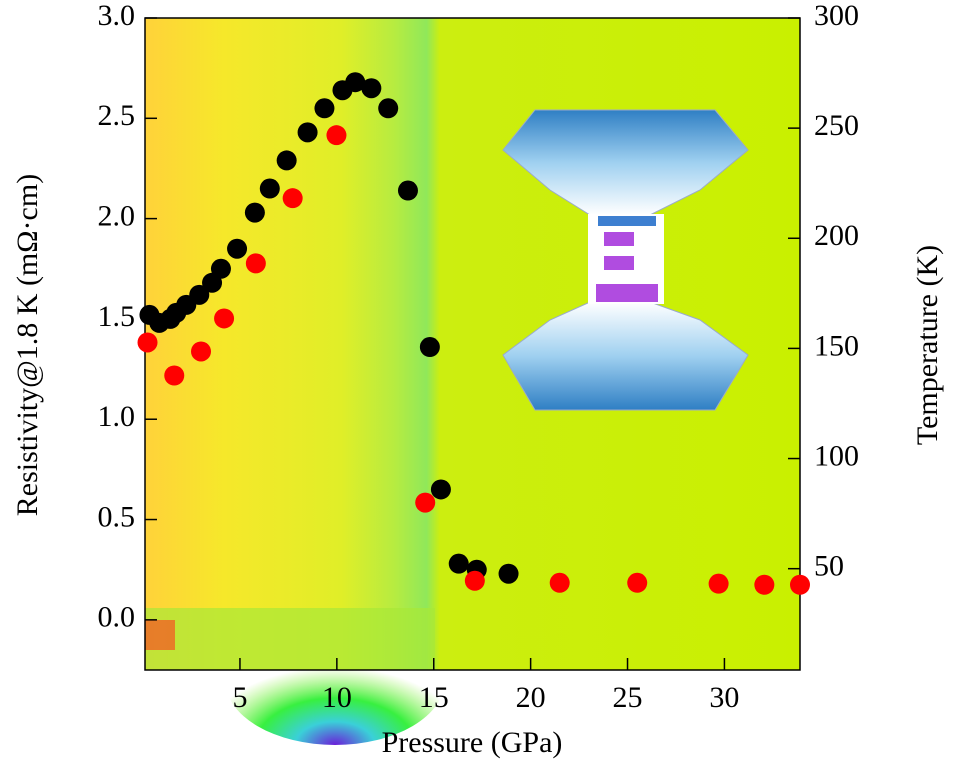 This screenshot has height=776, width=954. What do you see at coordinates (724, 697) in the screenshot?
I see `x-tick-label: 30` at bounding box center [724, 697].